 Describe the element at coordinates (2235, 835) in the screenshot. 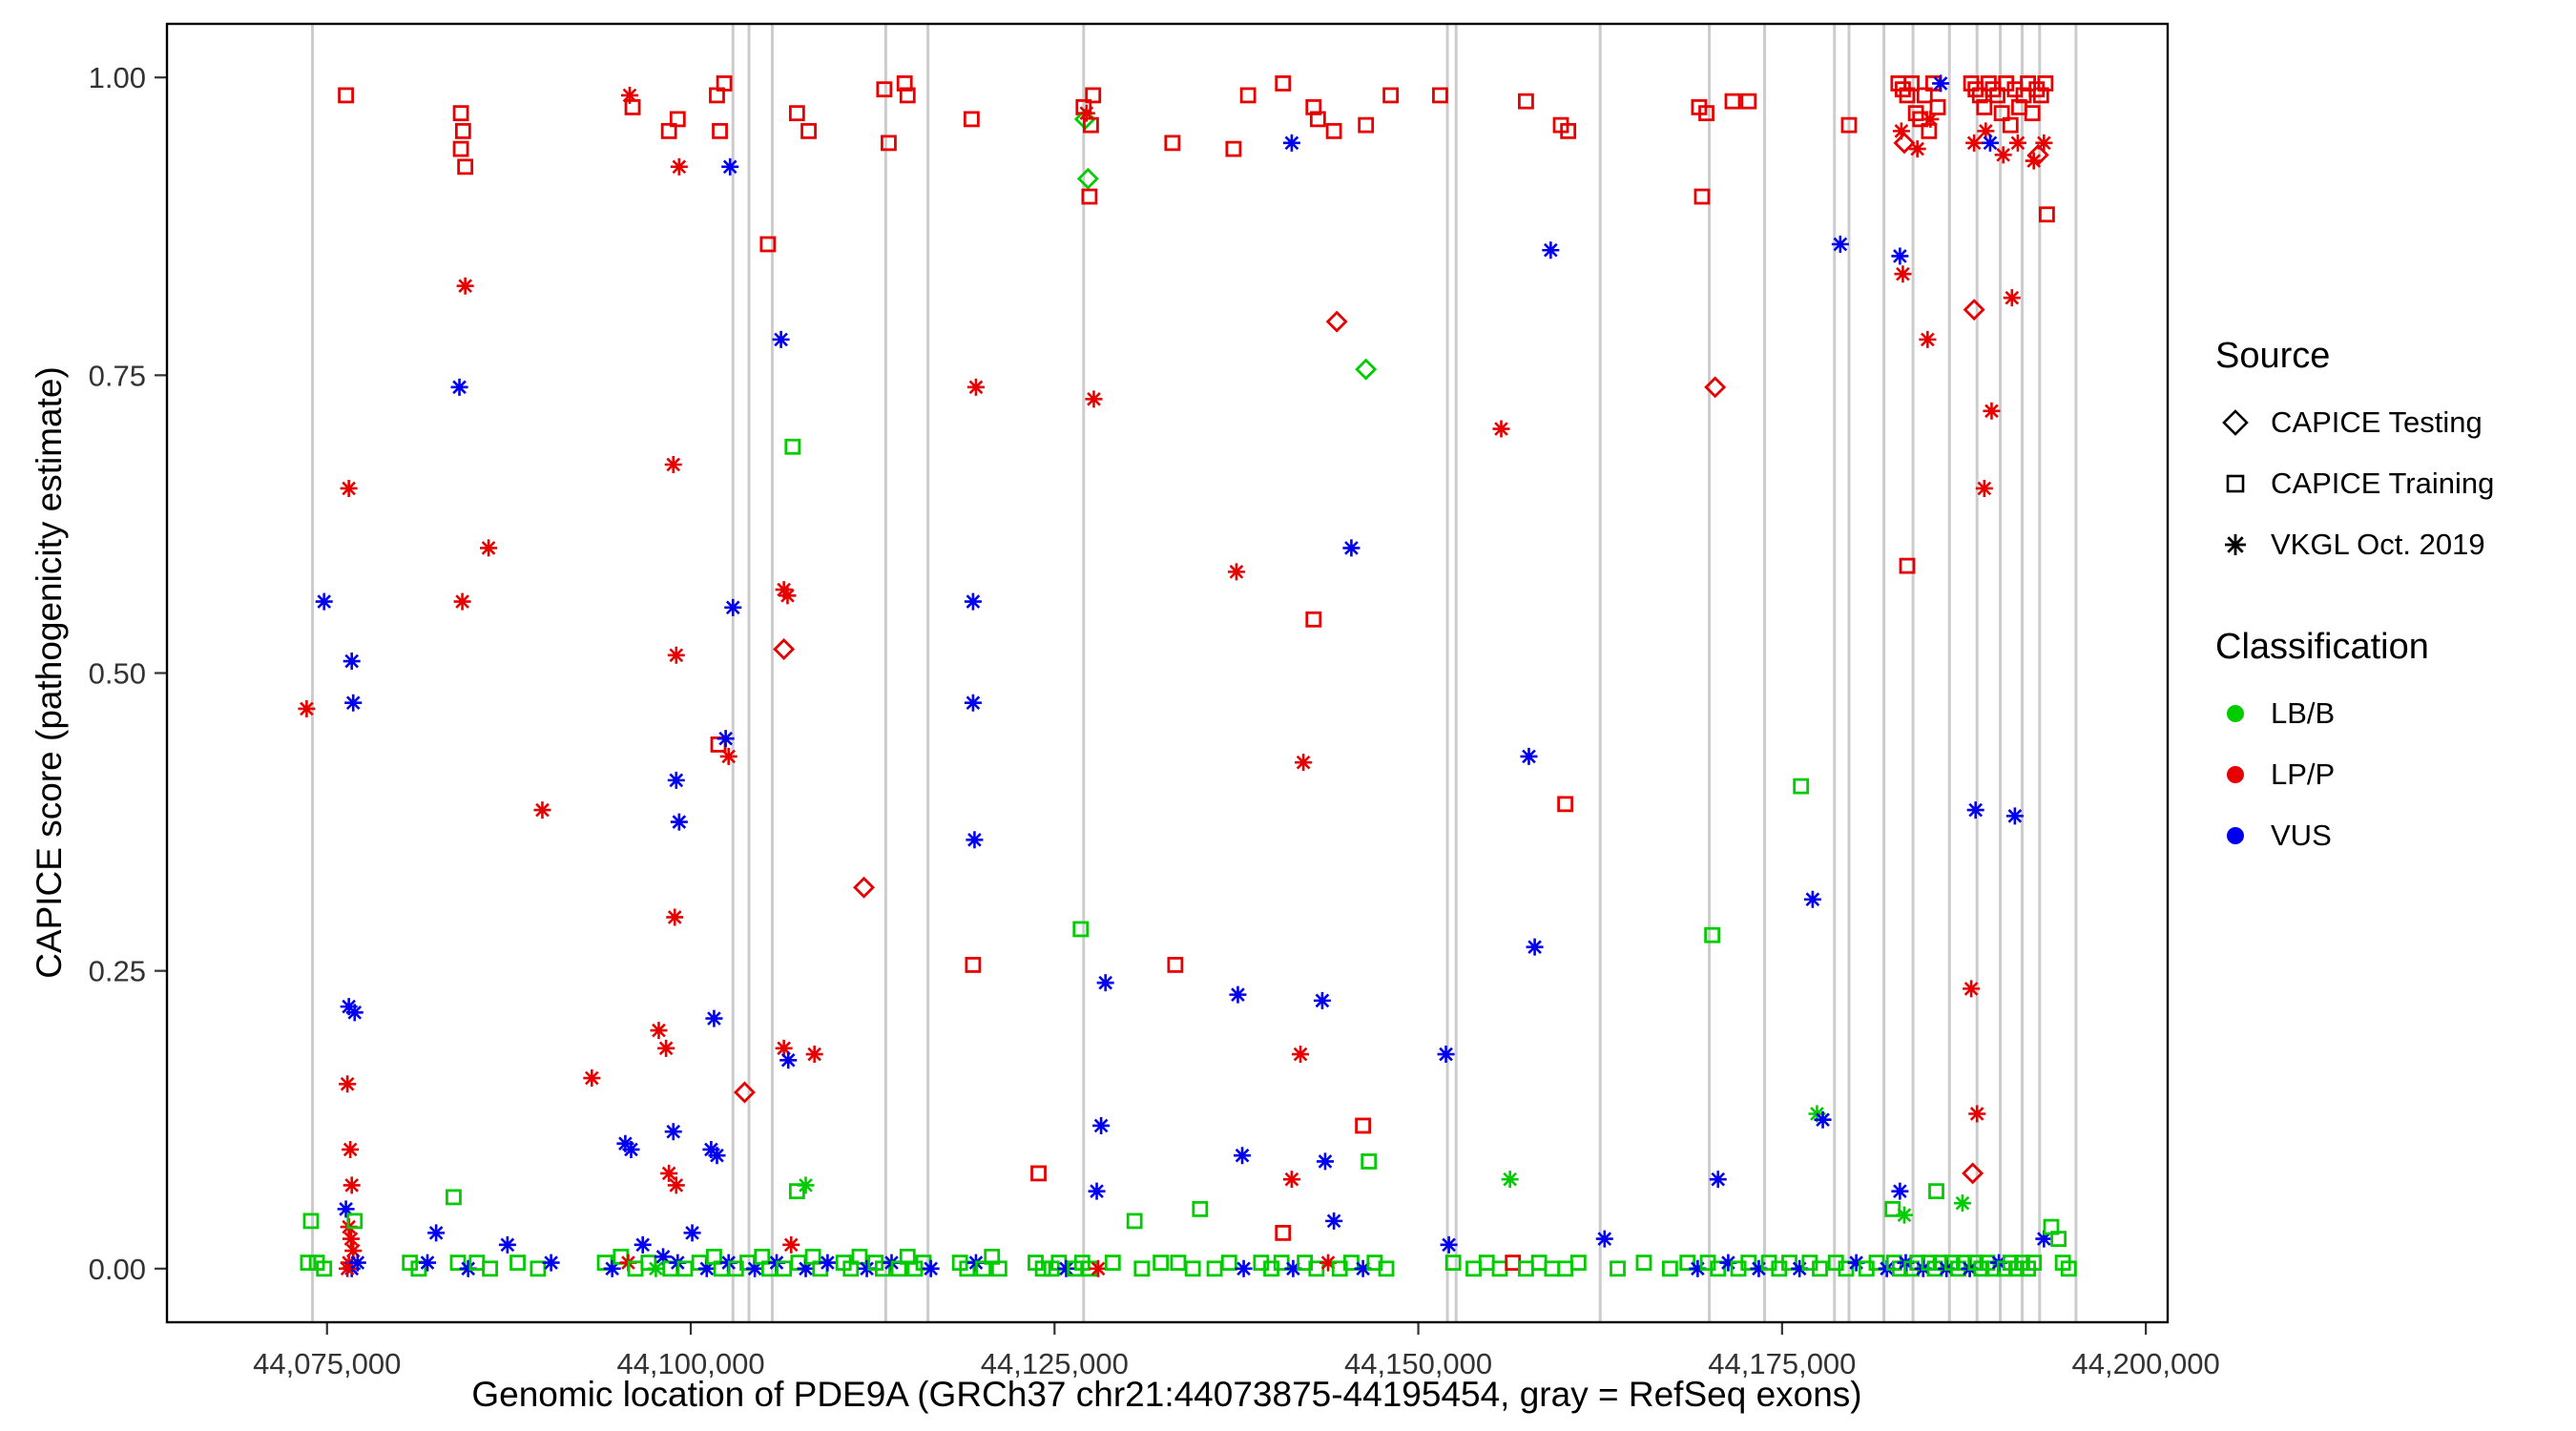

I see `blue-dot-icon` at that location.